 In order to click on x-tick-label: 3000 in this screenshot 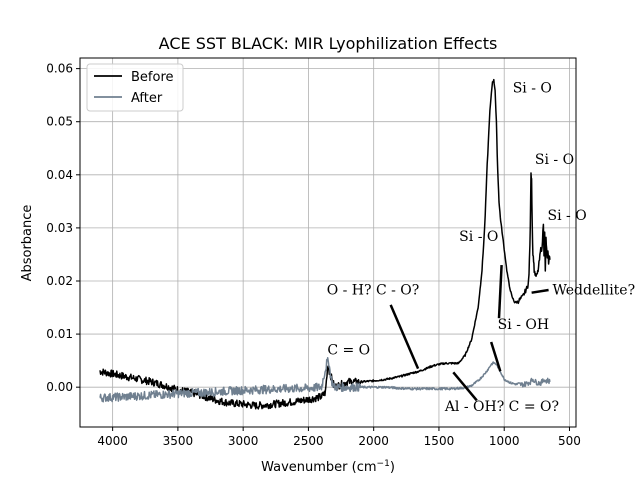, I will do `click(243, 441)`.